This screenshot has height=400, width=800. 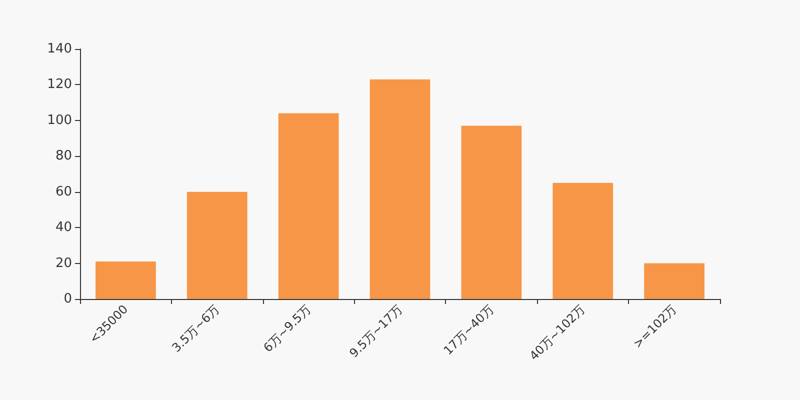 I want to click on y-tick-label: 140, so click(x=59, y=49).